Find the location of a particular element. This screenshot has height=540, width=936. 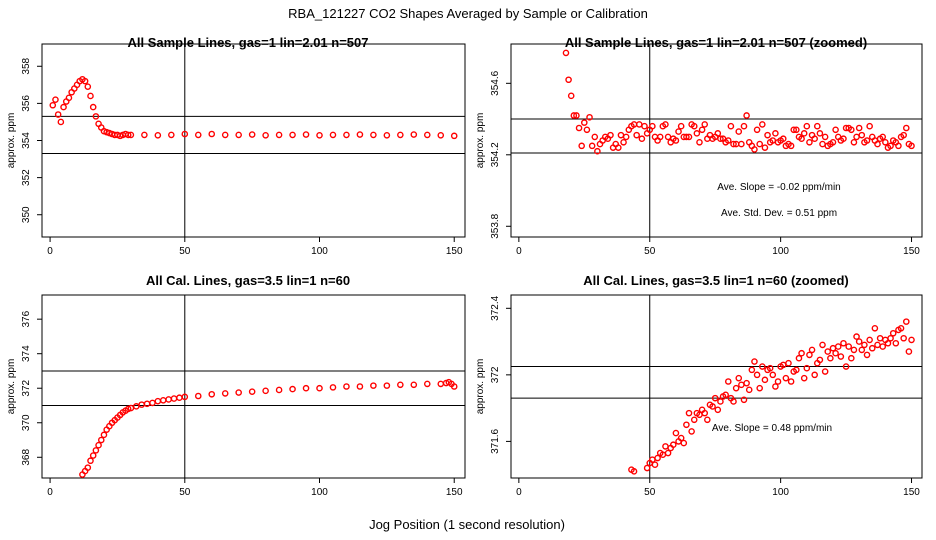

y-tick-label: 372.4 is located at coordinates (495, 307).